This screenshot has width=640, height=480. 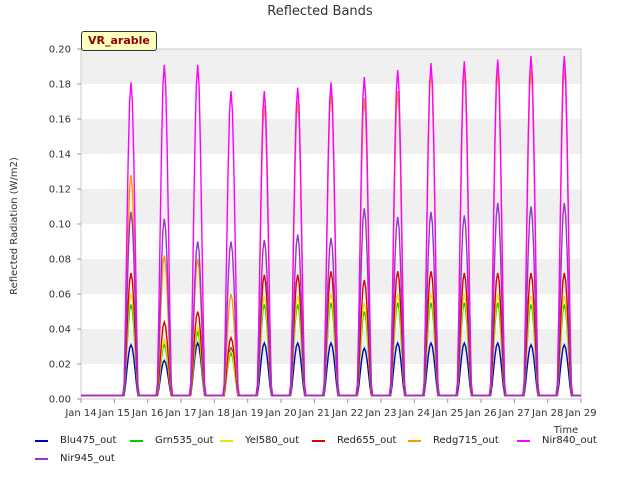 What do you see at coordinates (547, 413) in the screenshot?
I see `x-tick-label: Jan 28` at bounding box center [547, 413].